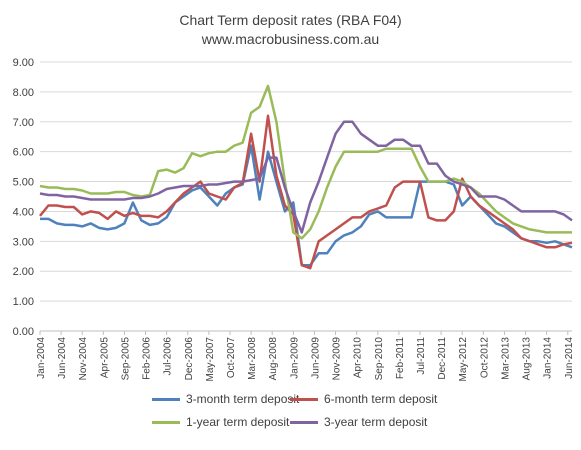  What do you see at coordinates (23, 93) in the screenshot?
I see `y-tick-label: 8.00` at bounding box center [23, 93].